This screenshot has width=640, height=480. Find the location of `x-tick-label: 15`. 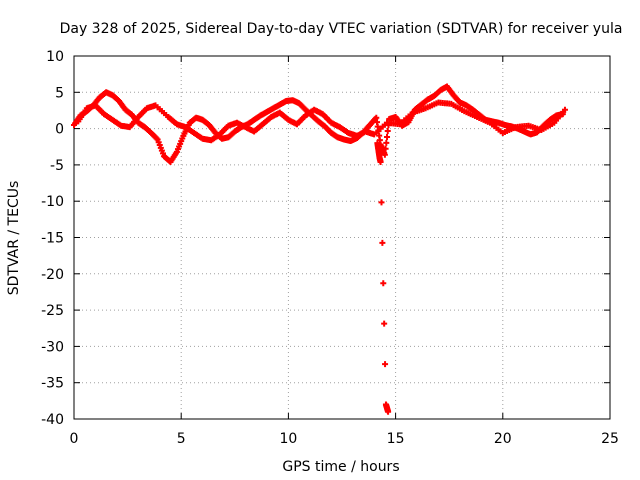

x-tick-label: 15 is located at coordinates (396, 439).